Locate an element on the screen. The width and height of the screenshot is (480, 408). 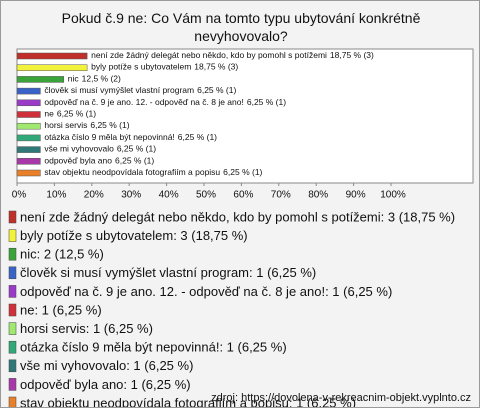
bar-label: ne 6,25 % (1) is located at coordinates (70, 114).